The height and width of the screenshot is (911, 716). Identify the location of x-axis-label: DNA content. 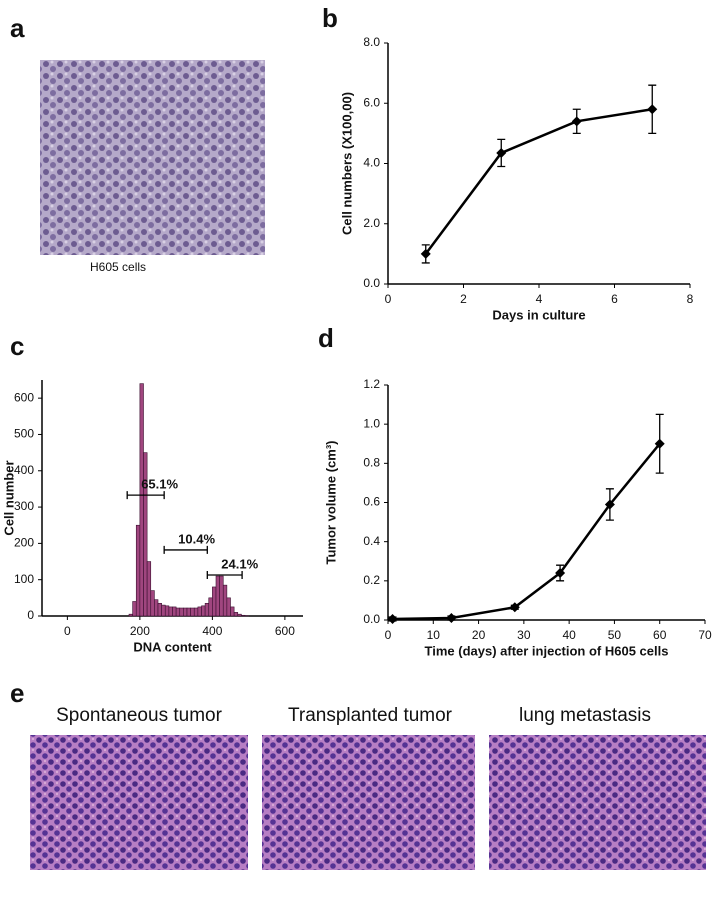
(172, 646).